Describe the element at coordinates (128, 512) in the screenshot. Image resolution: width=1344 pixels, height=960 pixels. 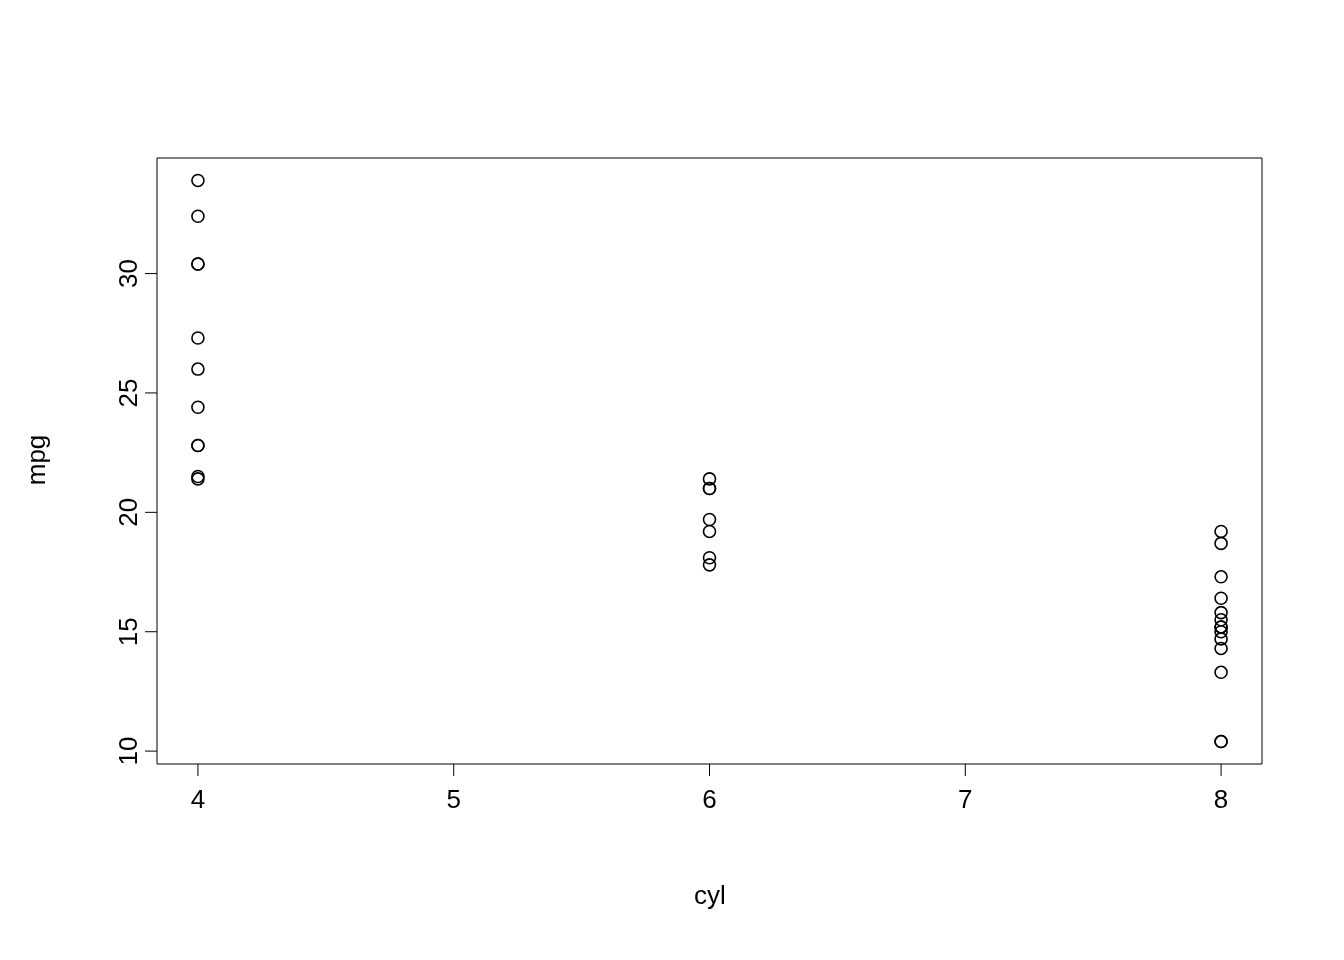
I see `y-tick-label: 20` at that location.